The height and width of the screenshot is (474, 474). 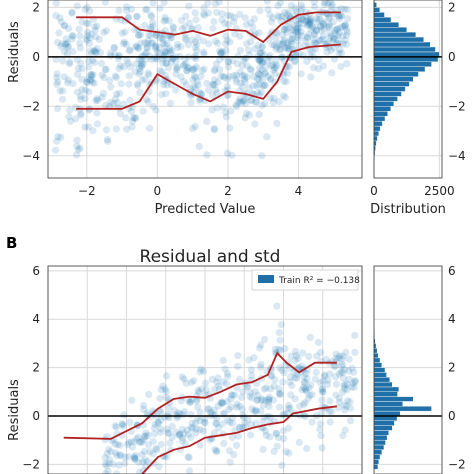 I want to click on x-axis-label: Predicted Value, so click(x=205, y=209).